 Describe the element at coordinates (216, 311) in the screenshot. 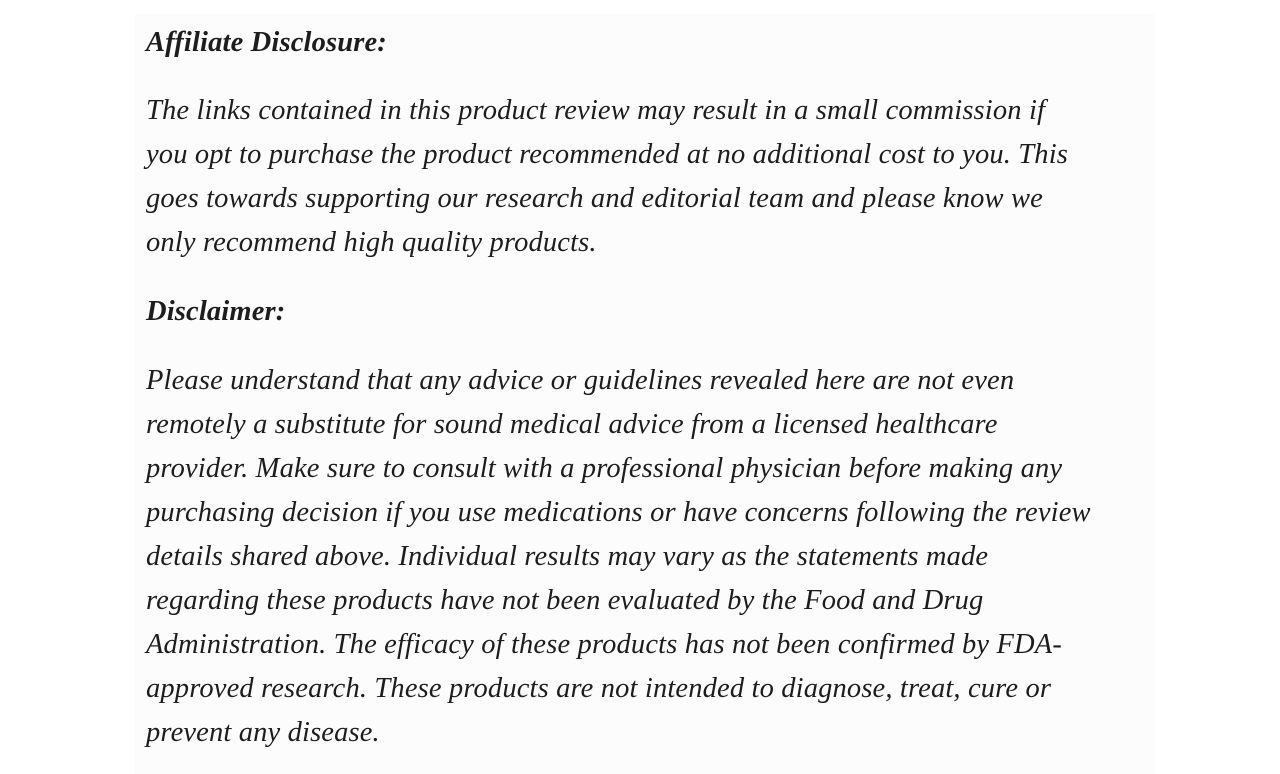

I see `disclaimer-heading: Disclaimer:` at that location.